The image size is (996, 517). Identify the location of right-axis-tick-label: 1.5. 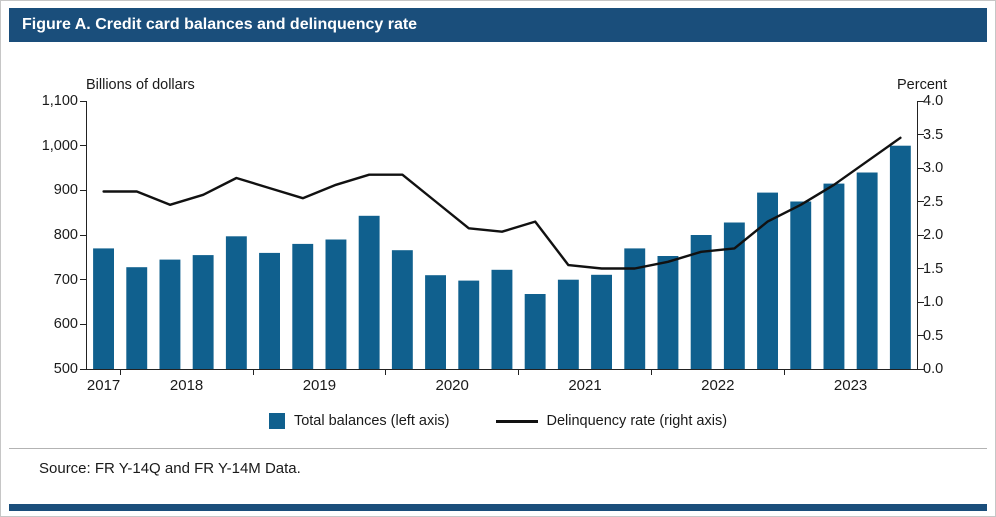
(933, 268).